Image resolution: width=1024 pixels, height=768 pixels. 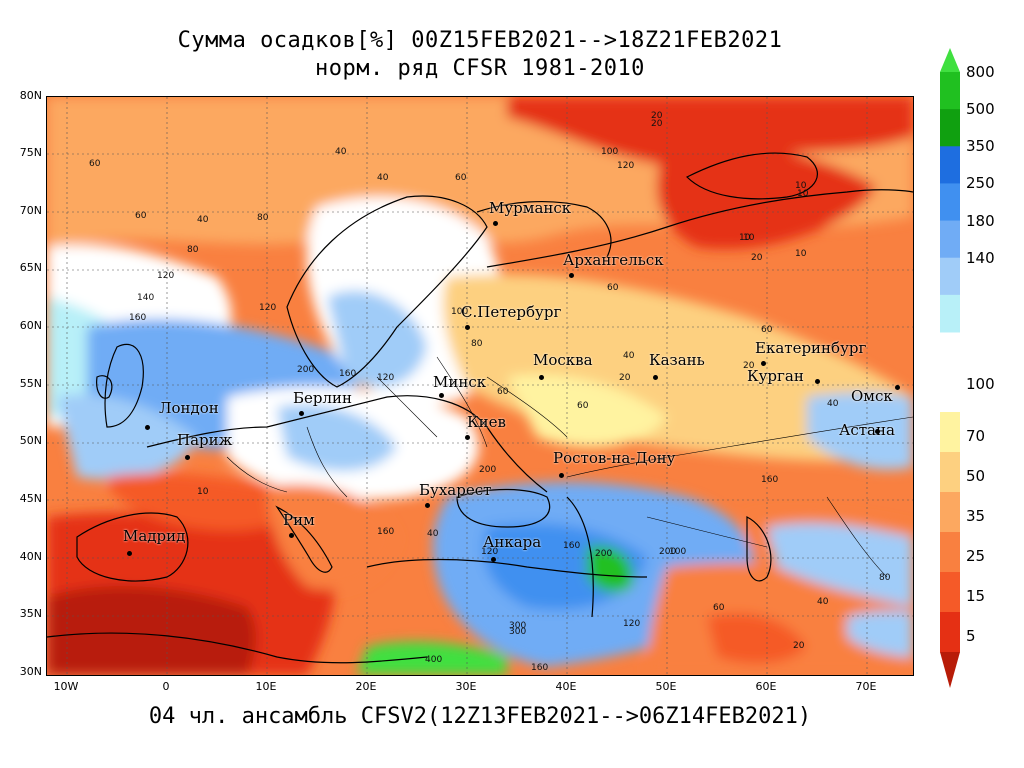 What do you see at coordinates (775, 376) in the screenshot?
I see `city-label: Курган` at bounding box center [775, 376].